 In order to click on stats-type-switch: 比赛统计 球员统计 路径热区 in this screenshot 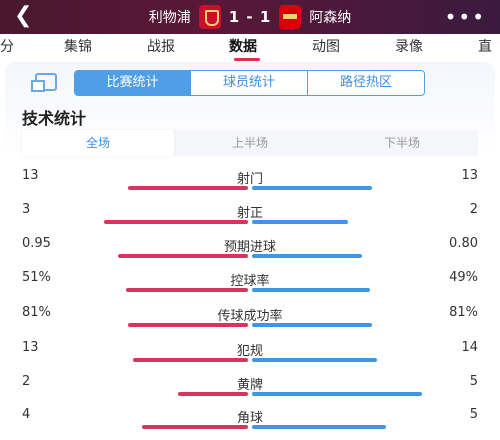, I will do `click(249, 83)`.